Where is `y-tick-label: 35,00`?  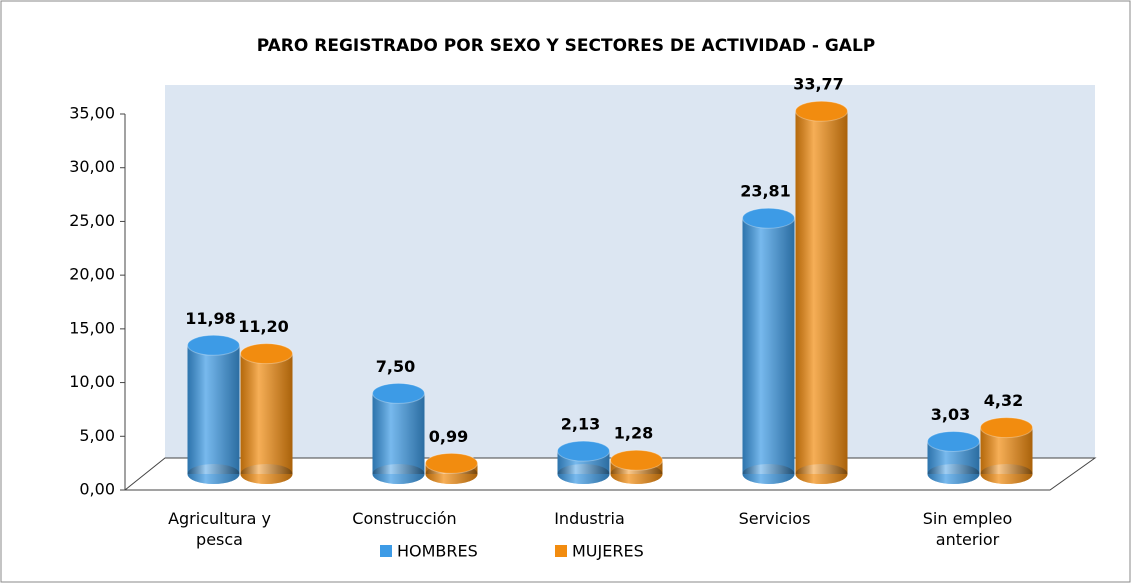 y-tick-label: 35,00 is located at coordinates (92, 113).